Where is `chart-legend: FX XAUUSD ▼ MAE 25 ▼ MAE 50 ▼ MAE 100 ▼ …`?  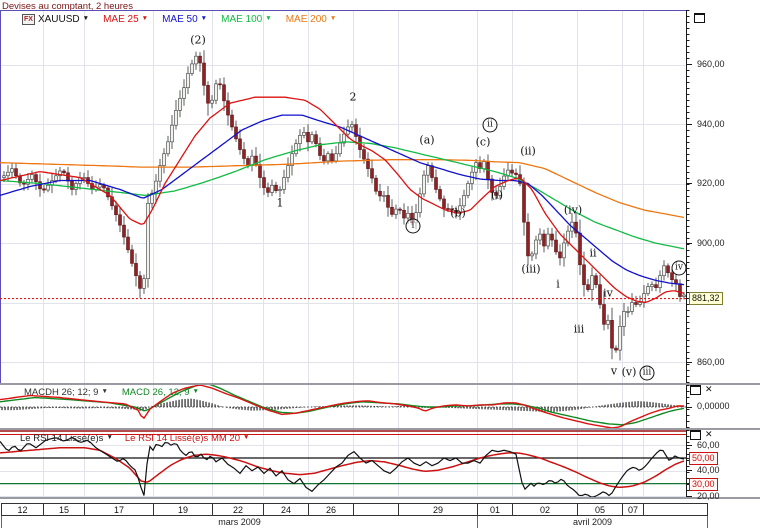 chart-legend: FX XAUUSD ▼ MAE 25 ▼ MAE 50 ▼ MAE 100 ▼ … is located at coordinates (179, 19).